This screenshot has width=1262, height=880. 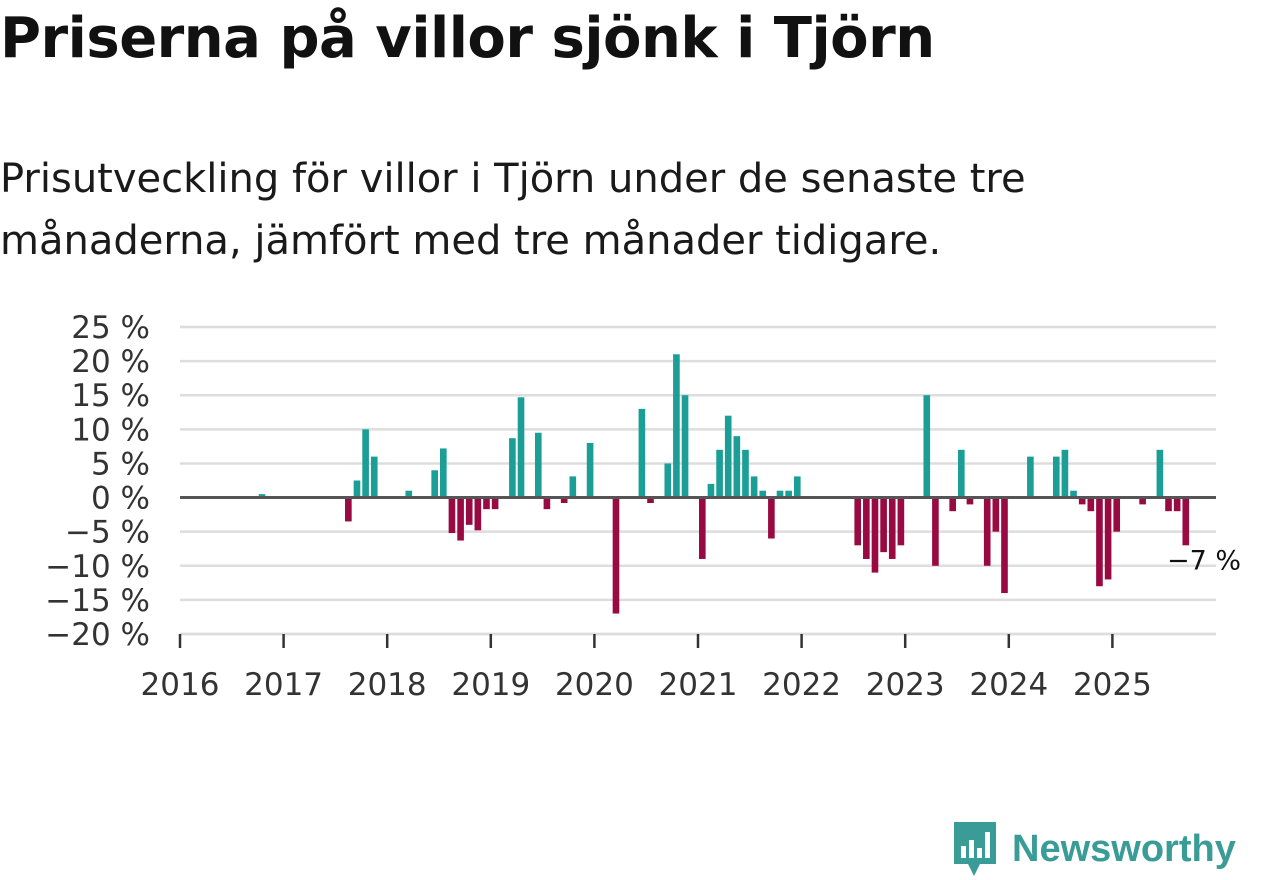 What do you see at coordinates (1112, 685) in the screenshot?
I see `x-tick-label: 2025` at bounding box center [1112, 685].